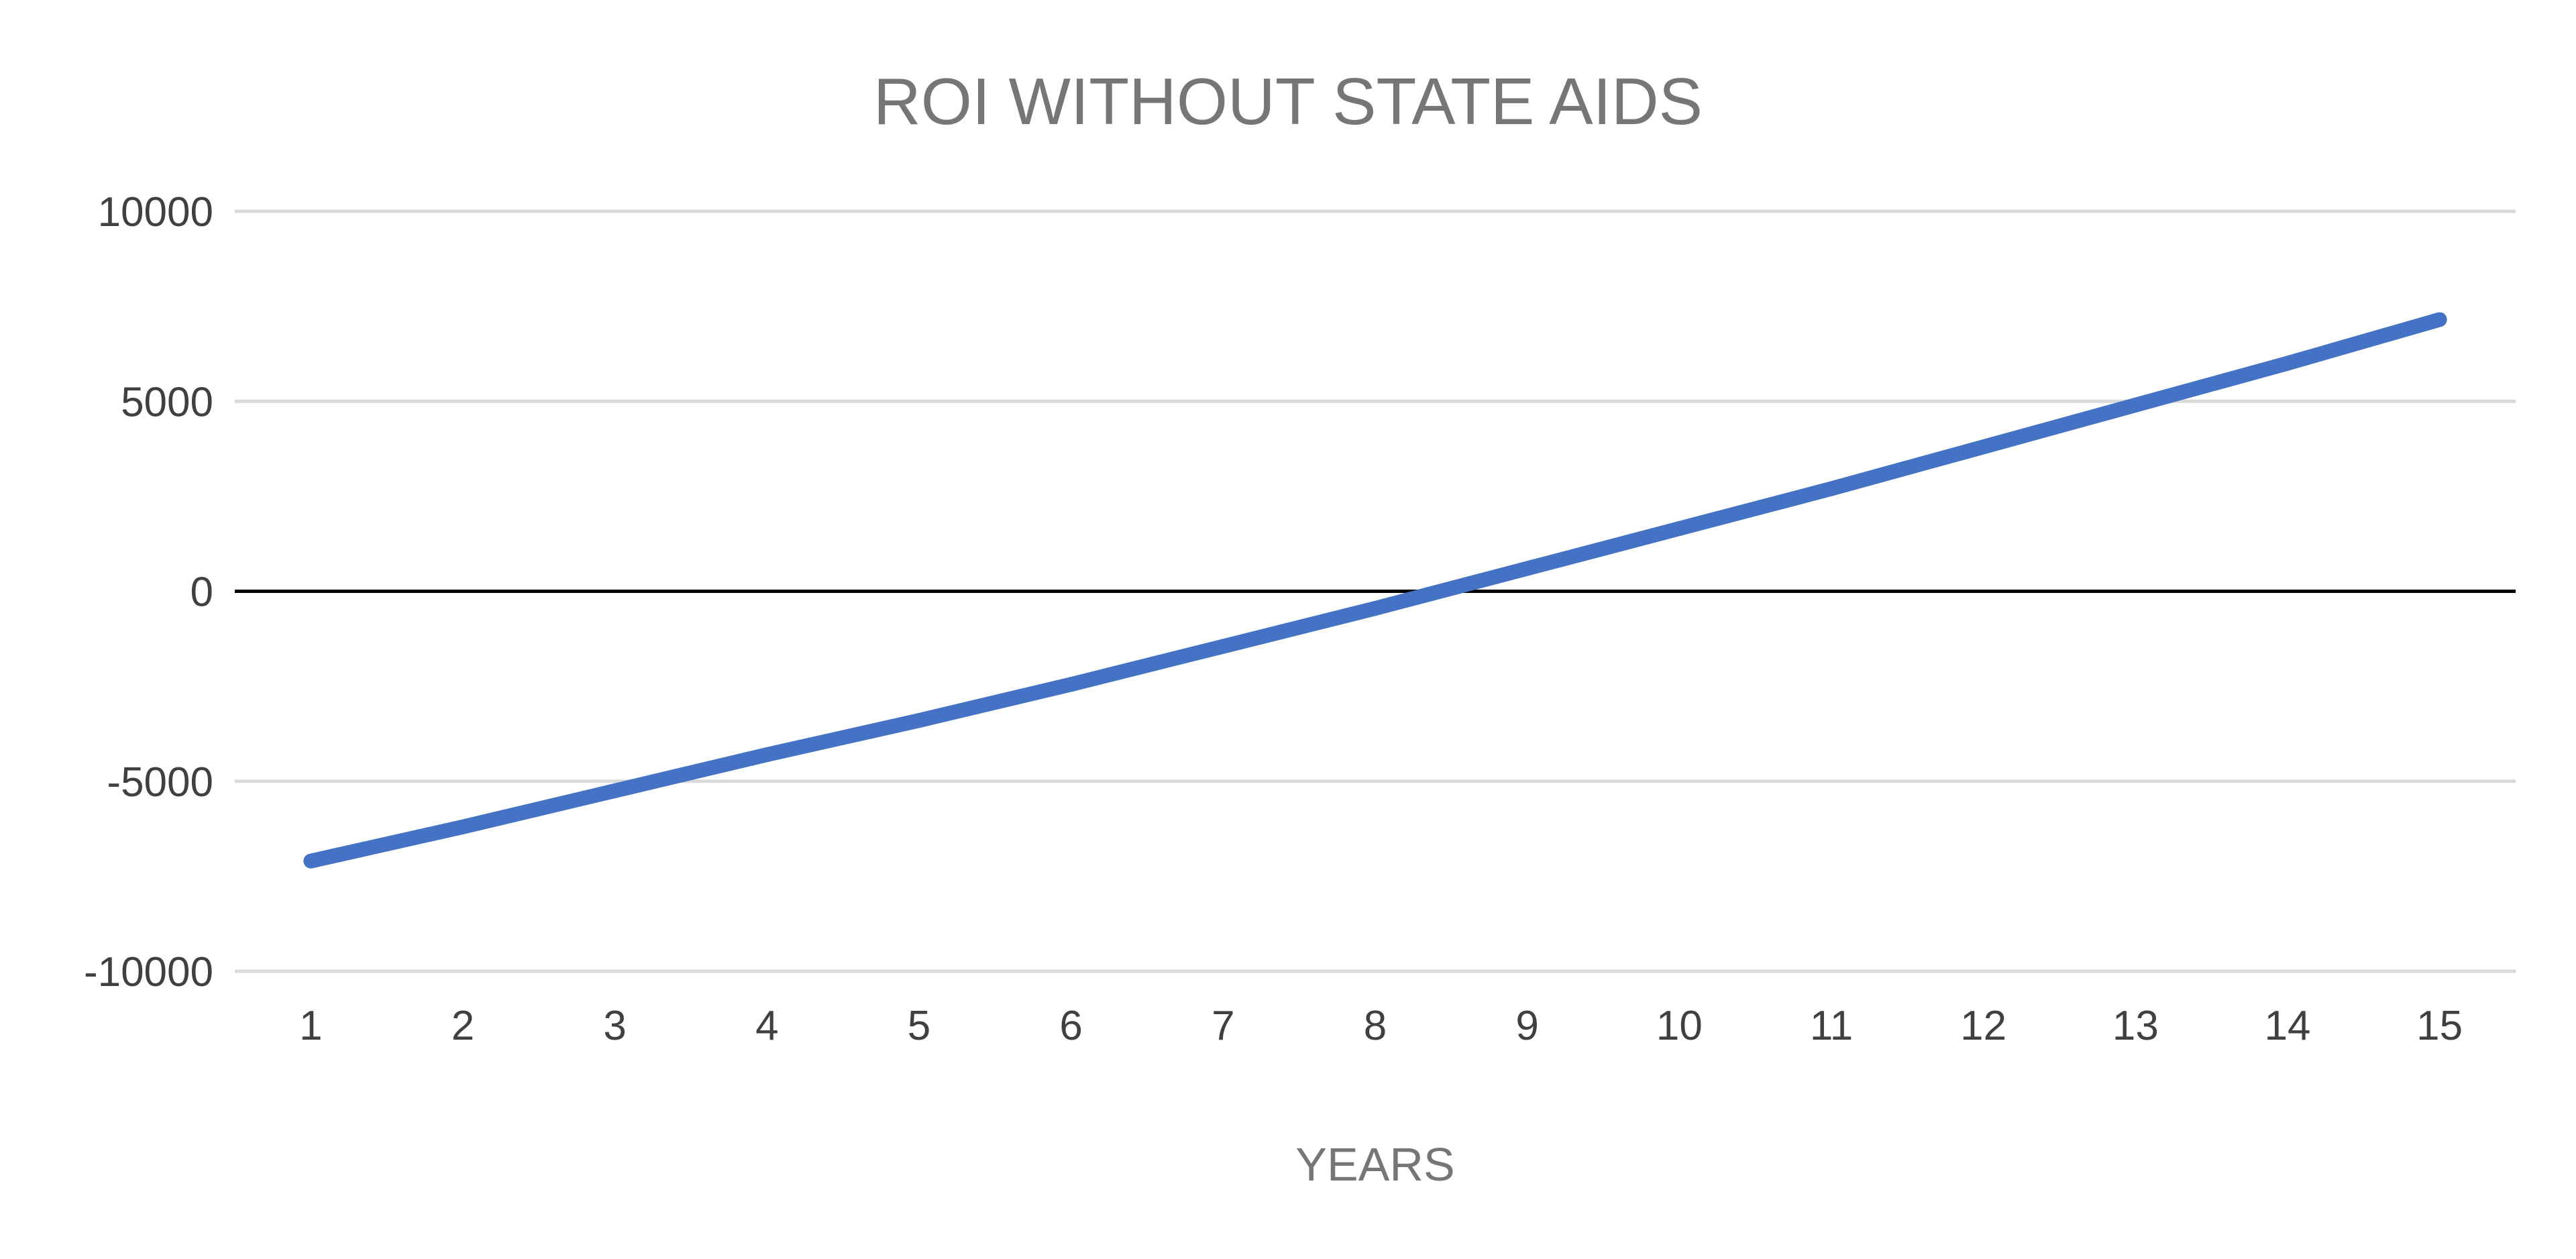 The height and width of the screenshot is (1259, 2576). I want to click on x-tick-label: 2, so click(462, 1026).